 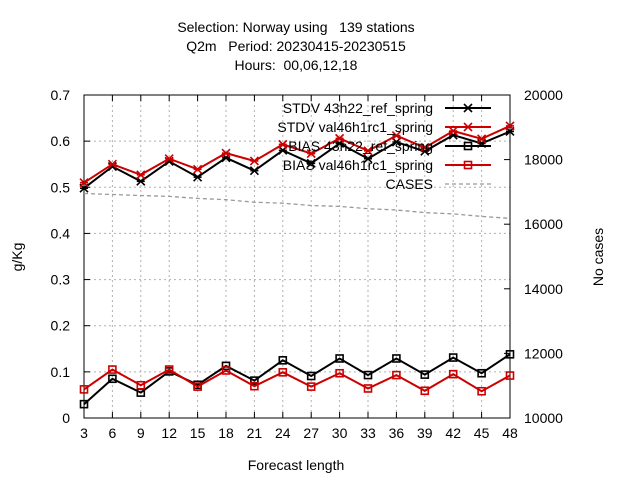 What do you see at coordinates (295, 27) in the screenshot?
I see `title-line-1: Selection: Norway using 139 stations` at bounding box center [295, 27].